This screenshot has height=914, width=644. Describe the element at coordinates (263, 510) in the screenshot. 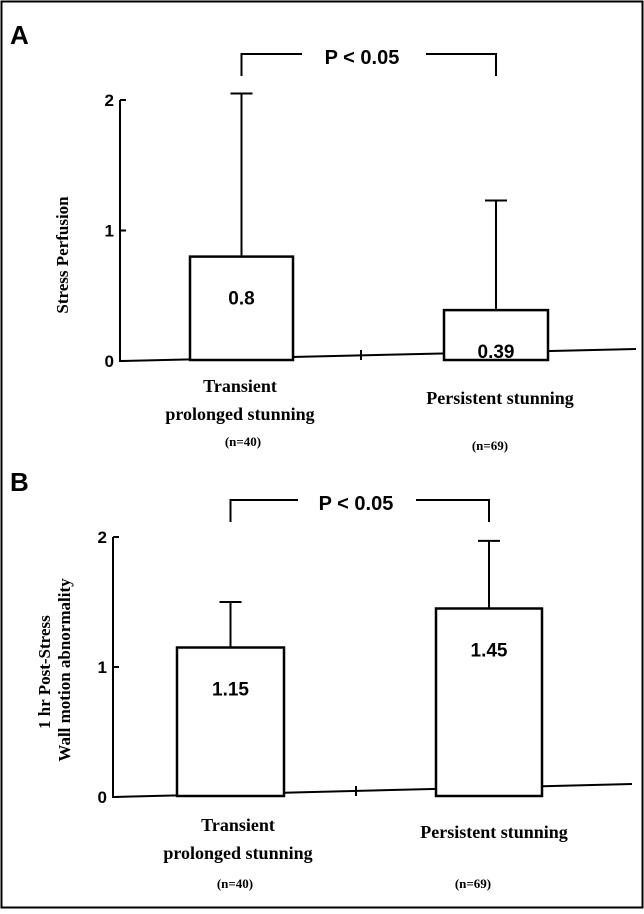

I see `bracket-left-b` at that location.